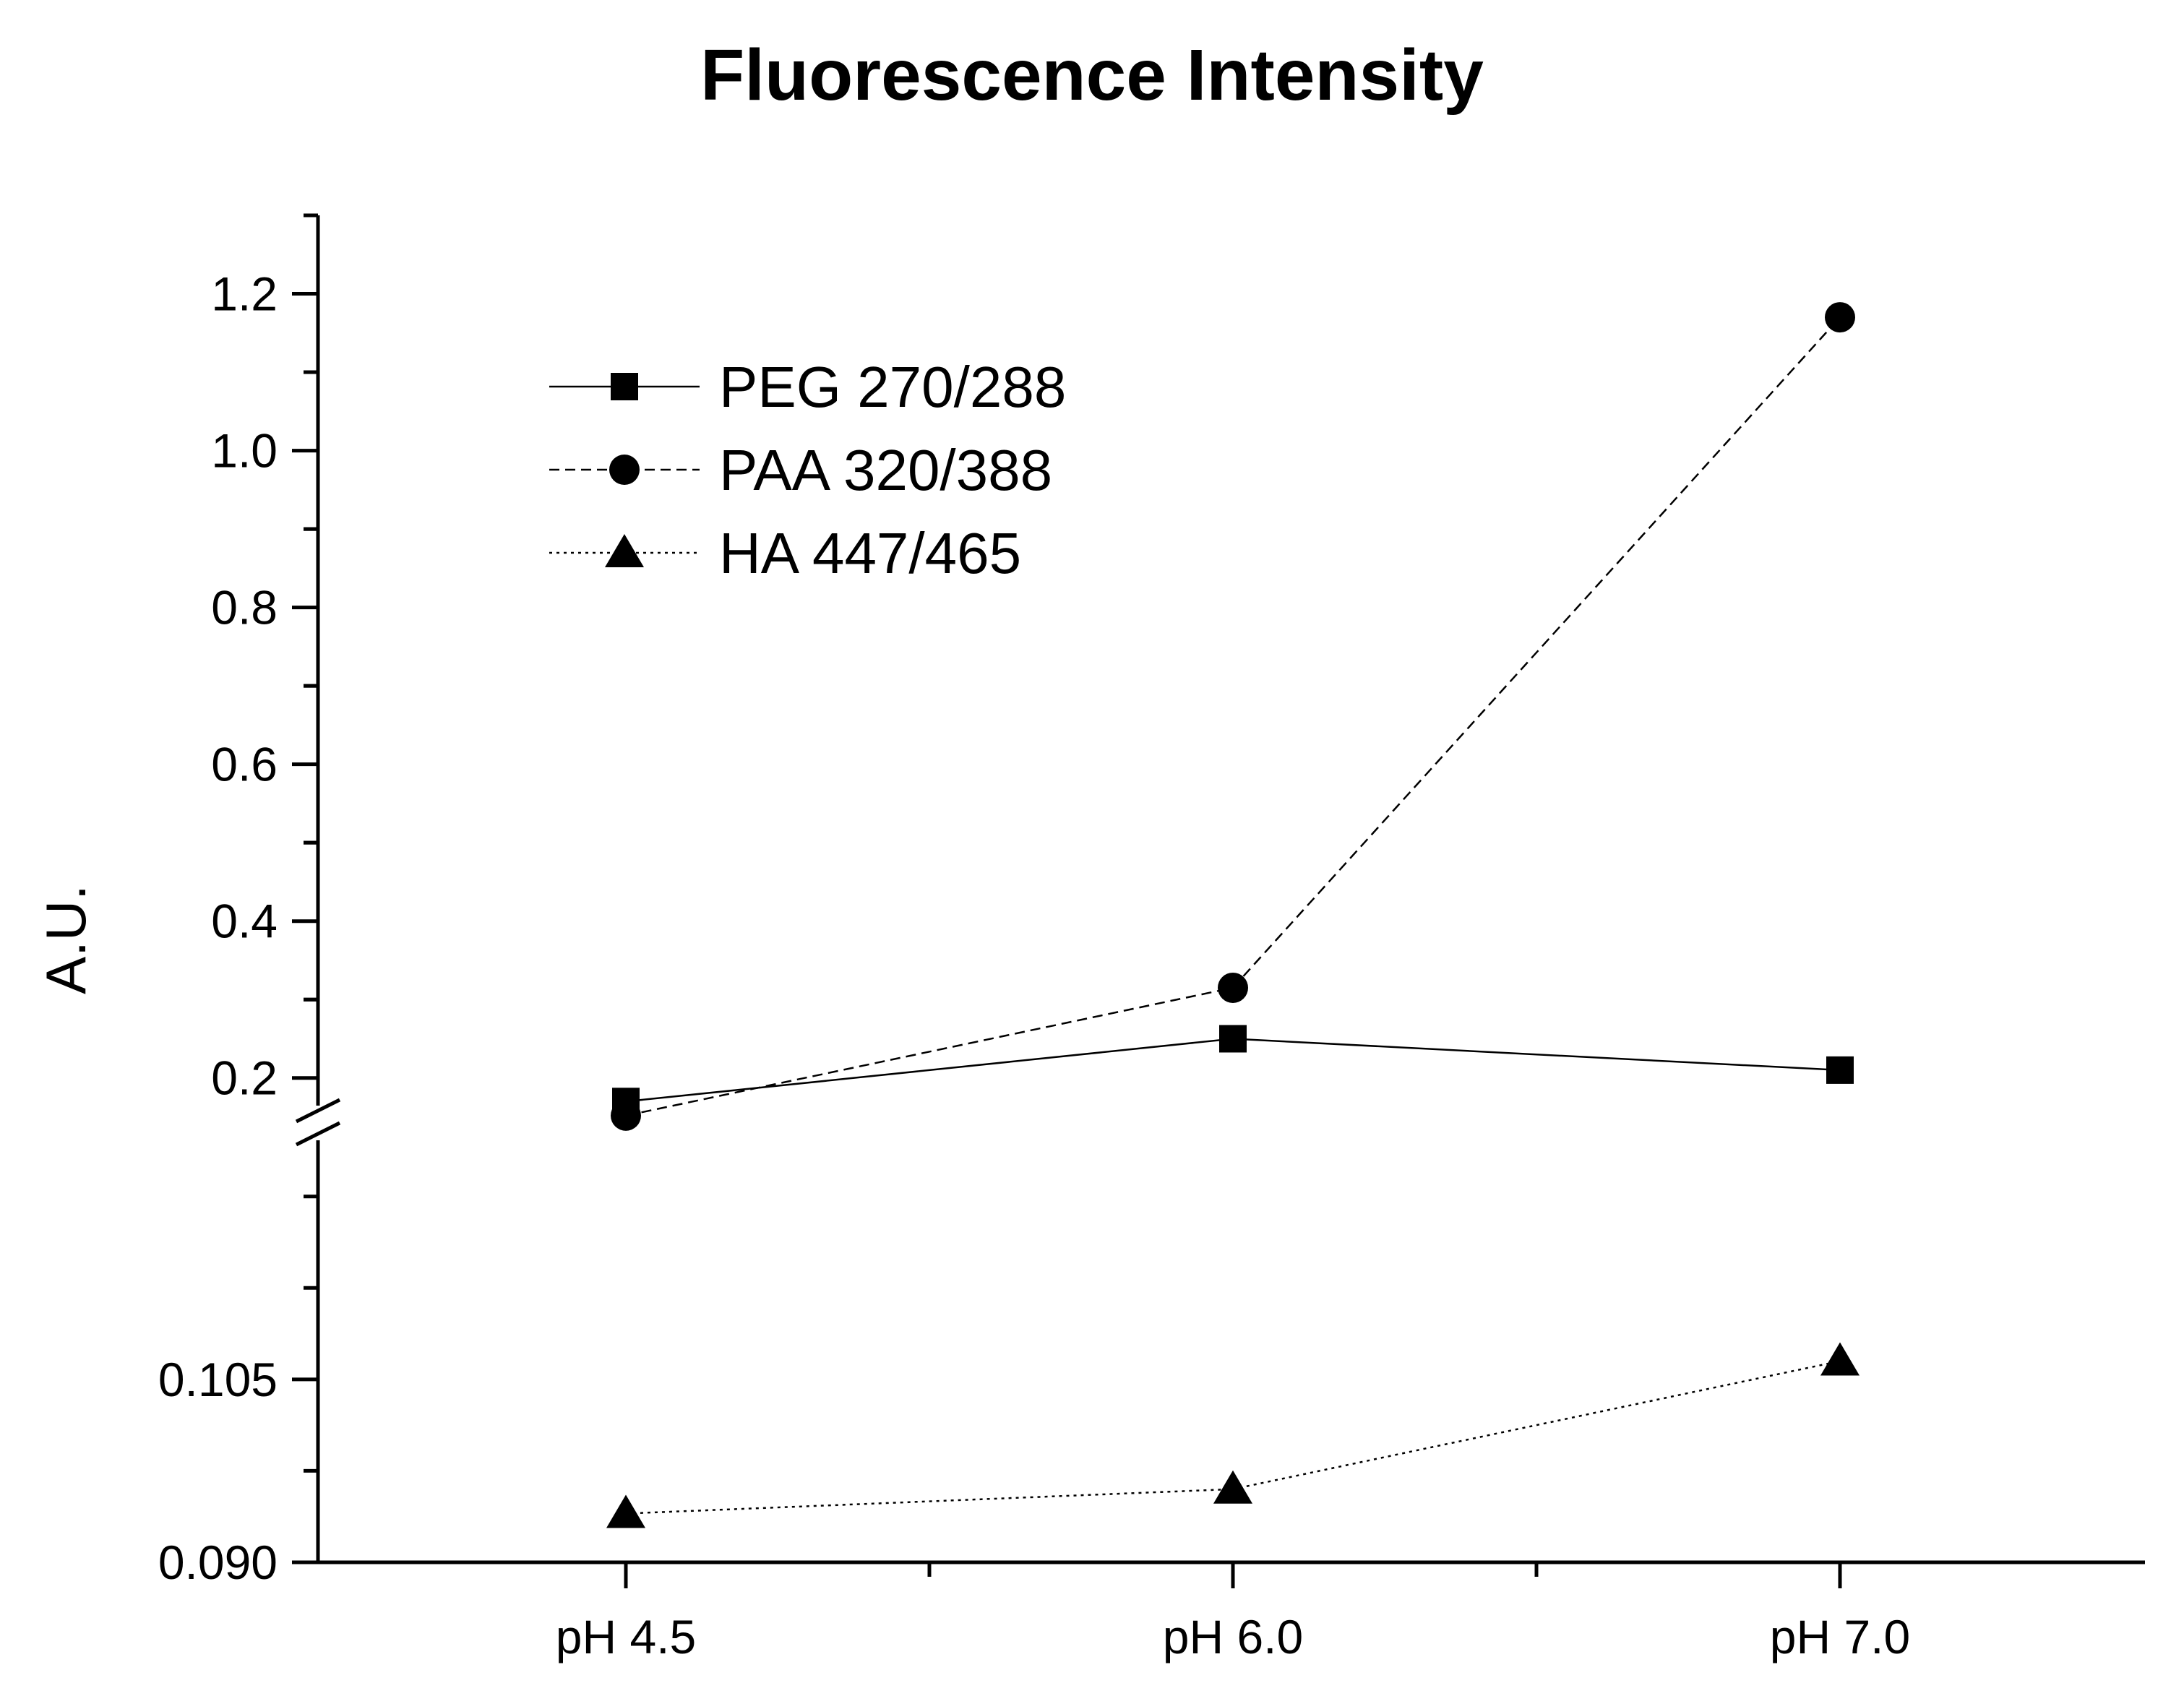 The width and height of the screenshot is (2184, 1696). I want to click on y-axis-label: A.U., so click(66, 939).